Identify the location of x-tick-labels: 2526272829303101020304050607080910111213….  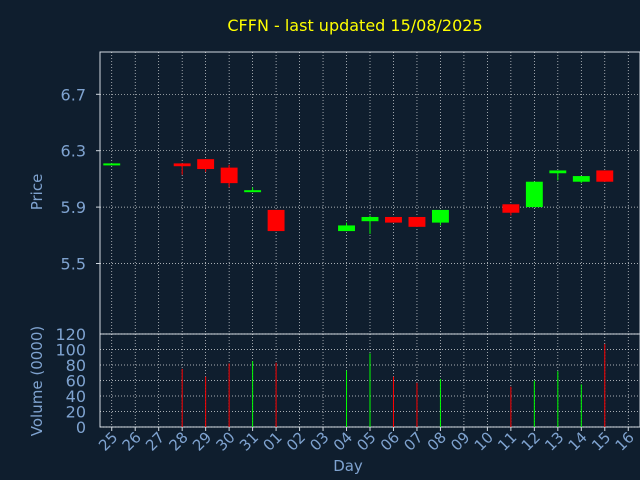
(366, 441).